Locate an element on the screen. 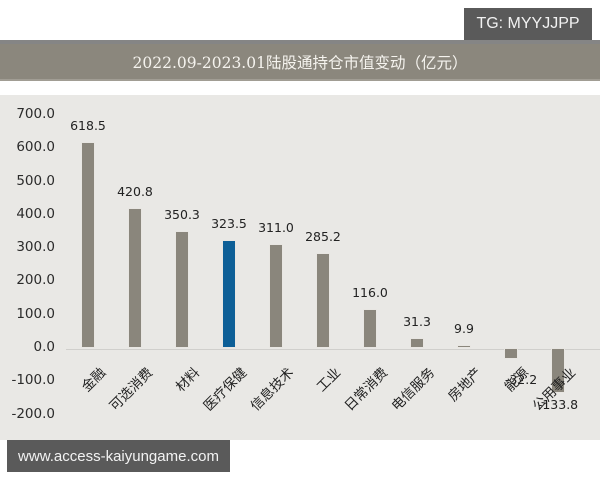  y-axis-tick: -200.0 is located at coordinates (33, 413).